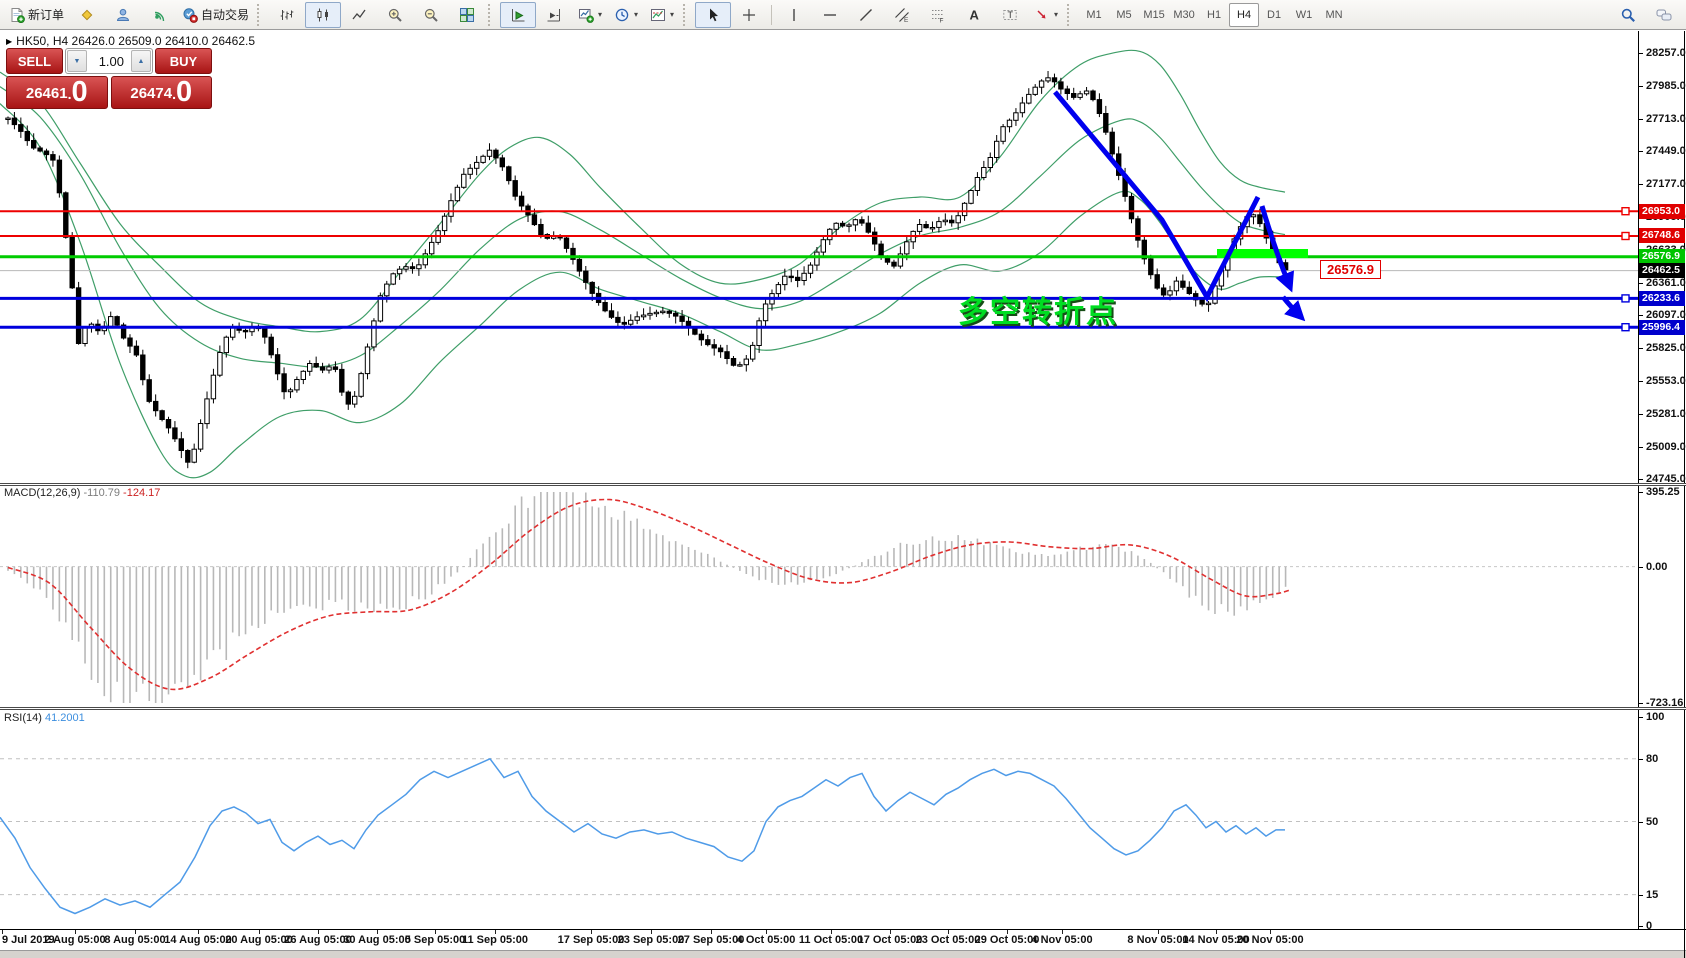 The width and height of the screenshot is (1686, 958). What do you see at coordinates (672, 14) in the screenshot?
I see `dropdown-caret-icon: ▾` at bounding box center [672, 14].